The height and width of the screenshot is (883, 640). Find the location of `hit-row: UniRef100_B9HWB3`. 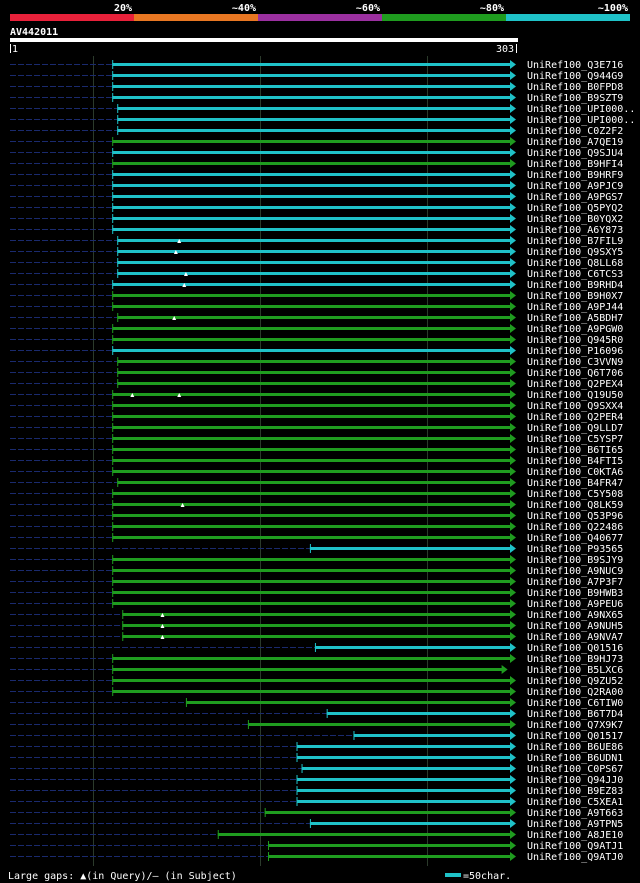

hit-row: UniRef100_B9HWB3 is located at coordinates (316, 593).